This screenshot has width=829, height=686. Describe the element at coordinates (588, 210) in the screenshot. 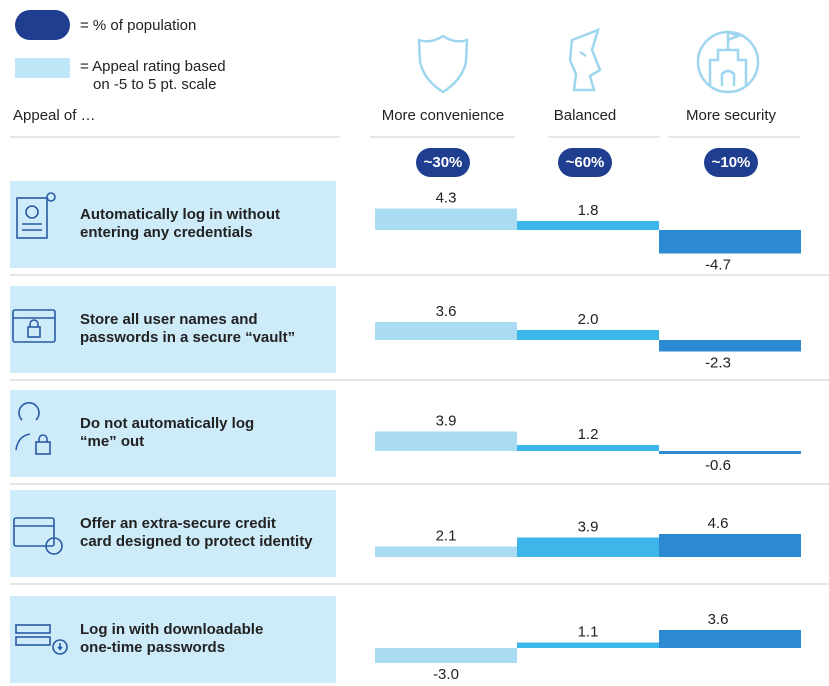

I see `value-label: 1.8` at that location.